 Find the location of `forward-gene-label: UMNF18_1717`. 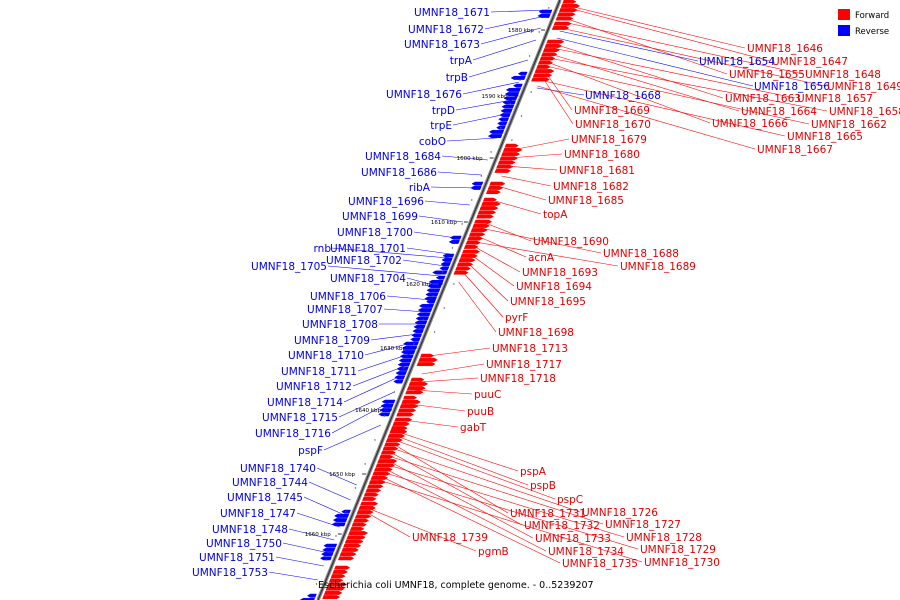

forward-gene-label: UMNF18_1717 is located at coordinates (524, 365).